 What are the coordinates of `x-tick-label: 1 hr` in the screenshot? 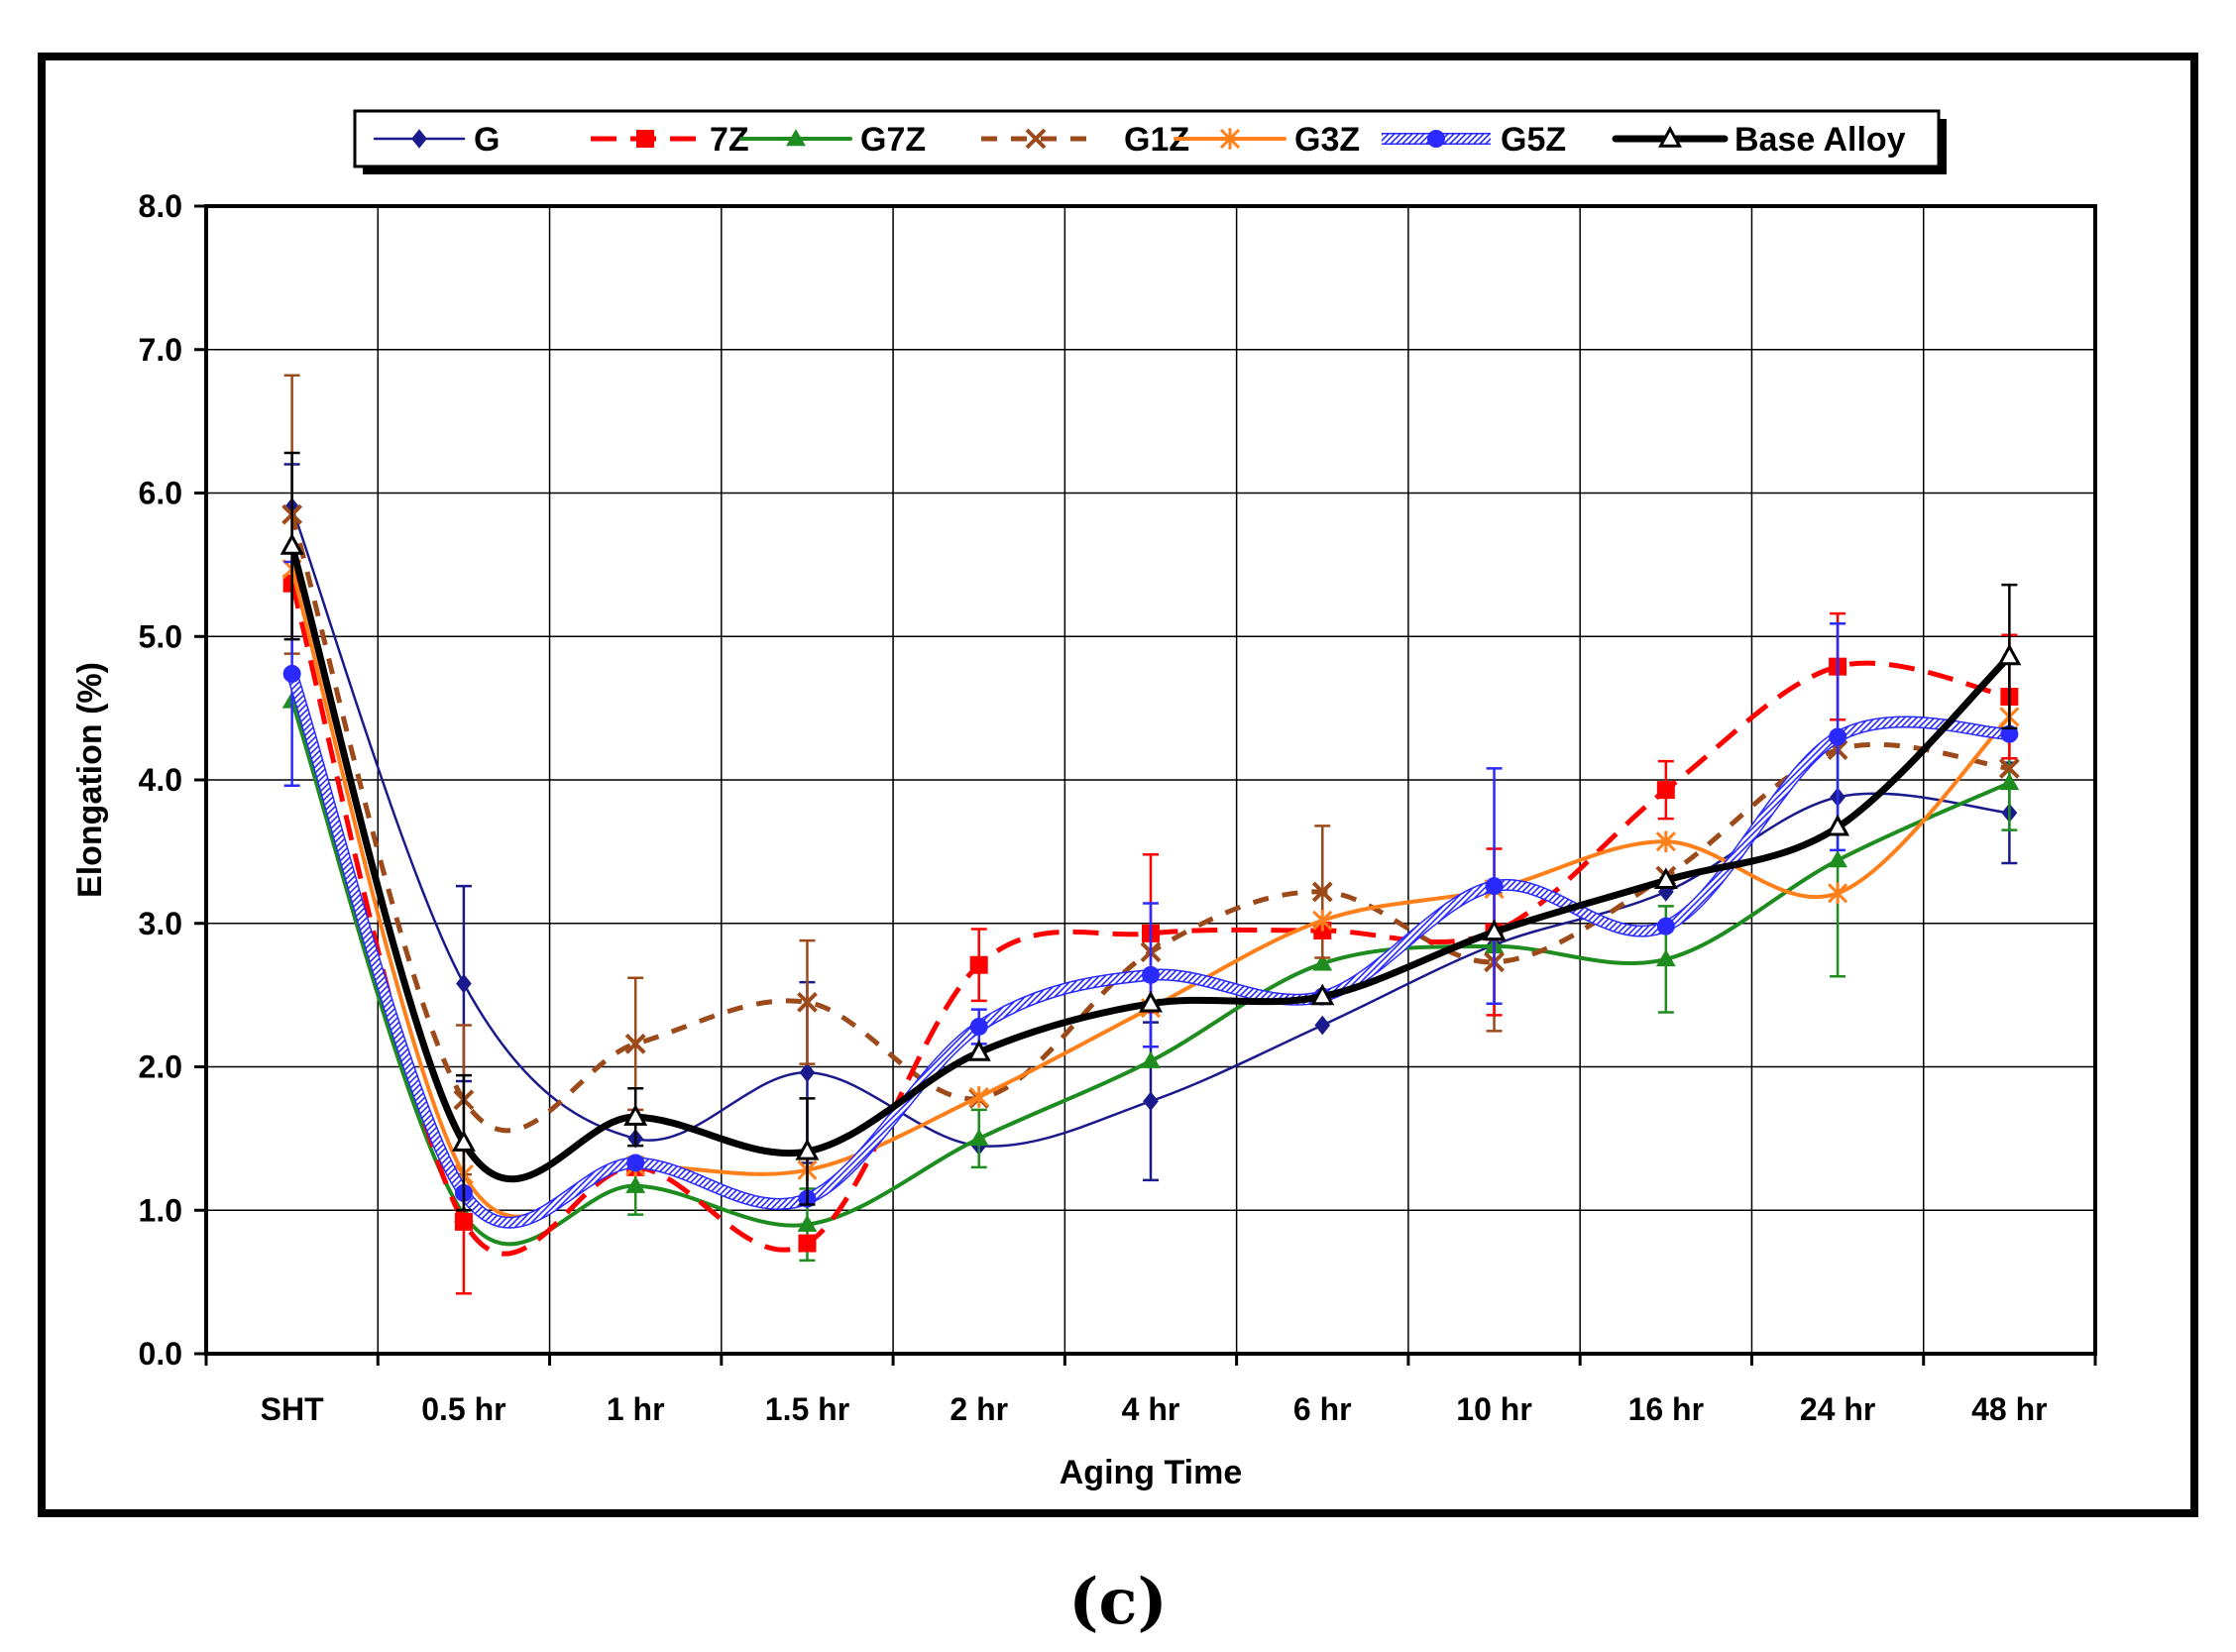 It's located at (636, 1409).